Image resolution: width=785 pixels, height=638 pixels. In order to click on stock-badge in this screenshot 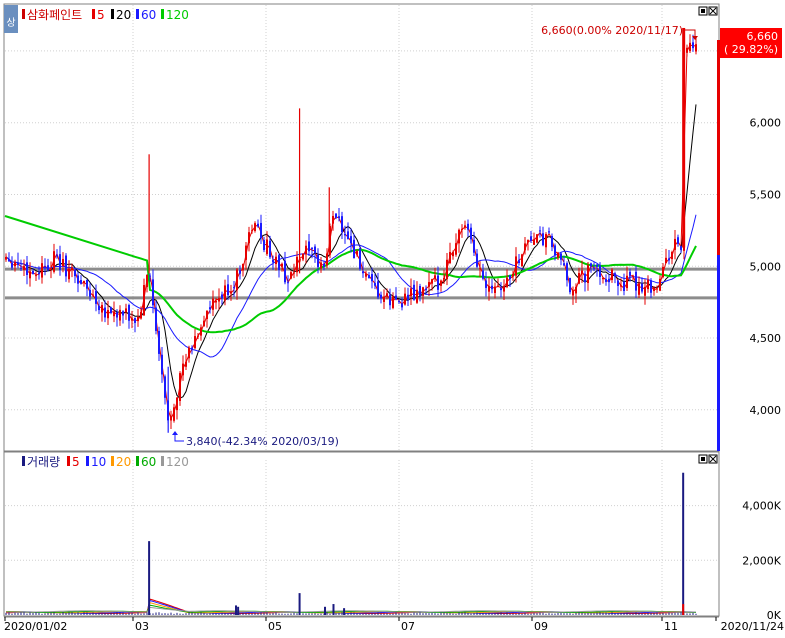, I will do `click(11, 19)`.